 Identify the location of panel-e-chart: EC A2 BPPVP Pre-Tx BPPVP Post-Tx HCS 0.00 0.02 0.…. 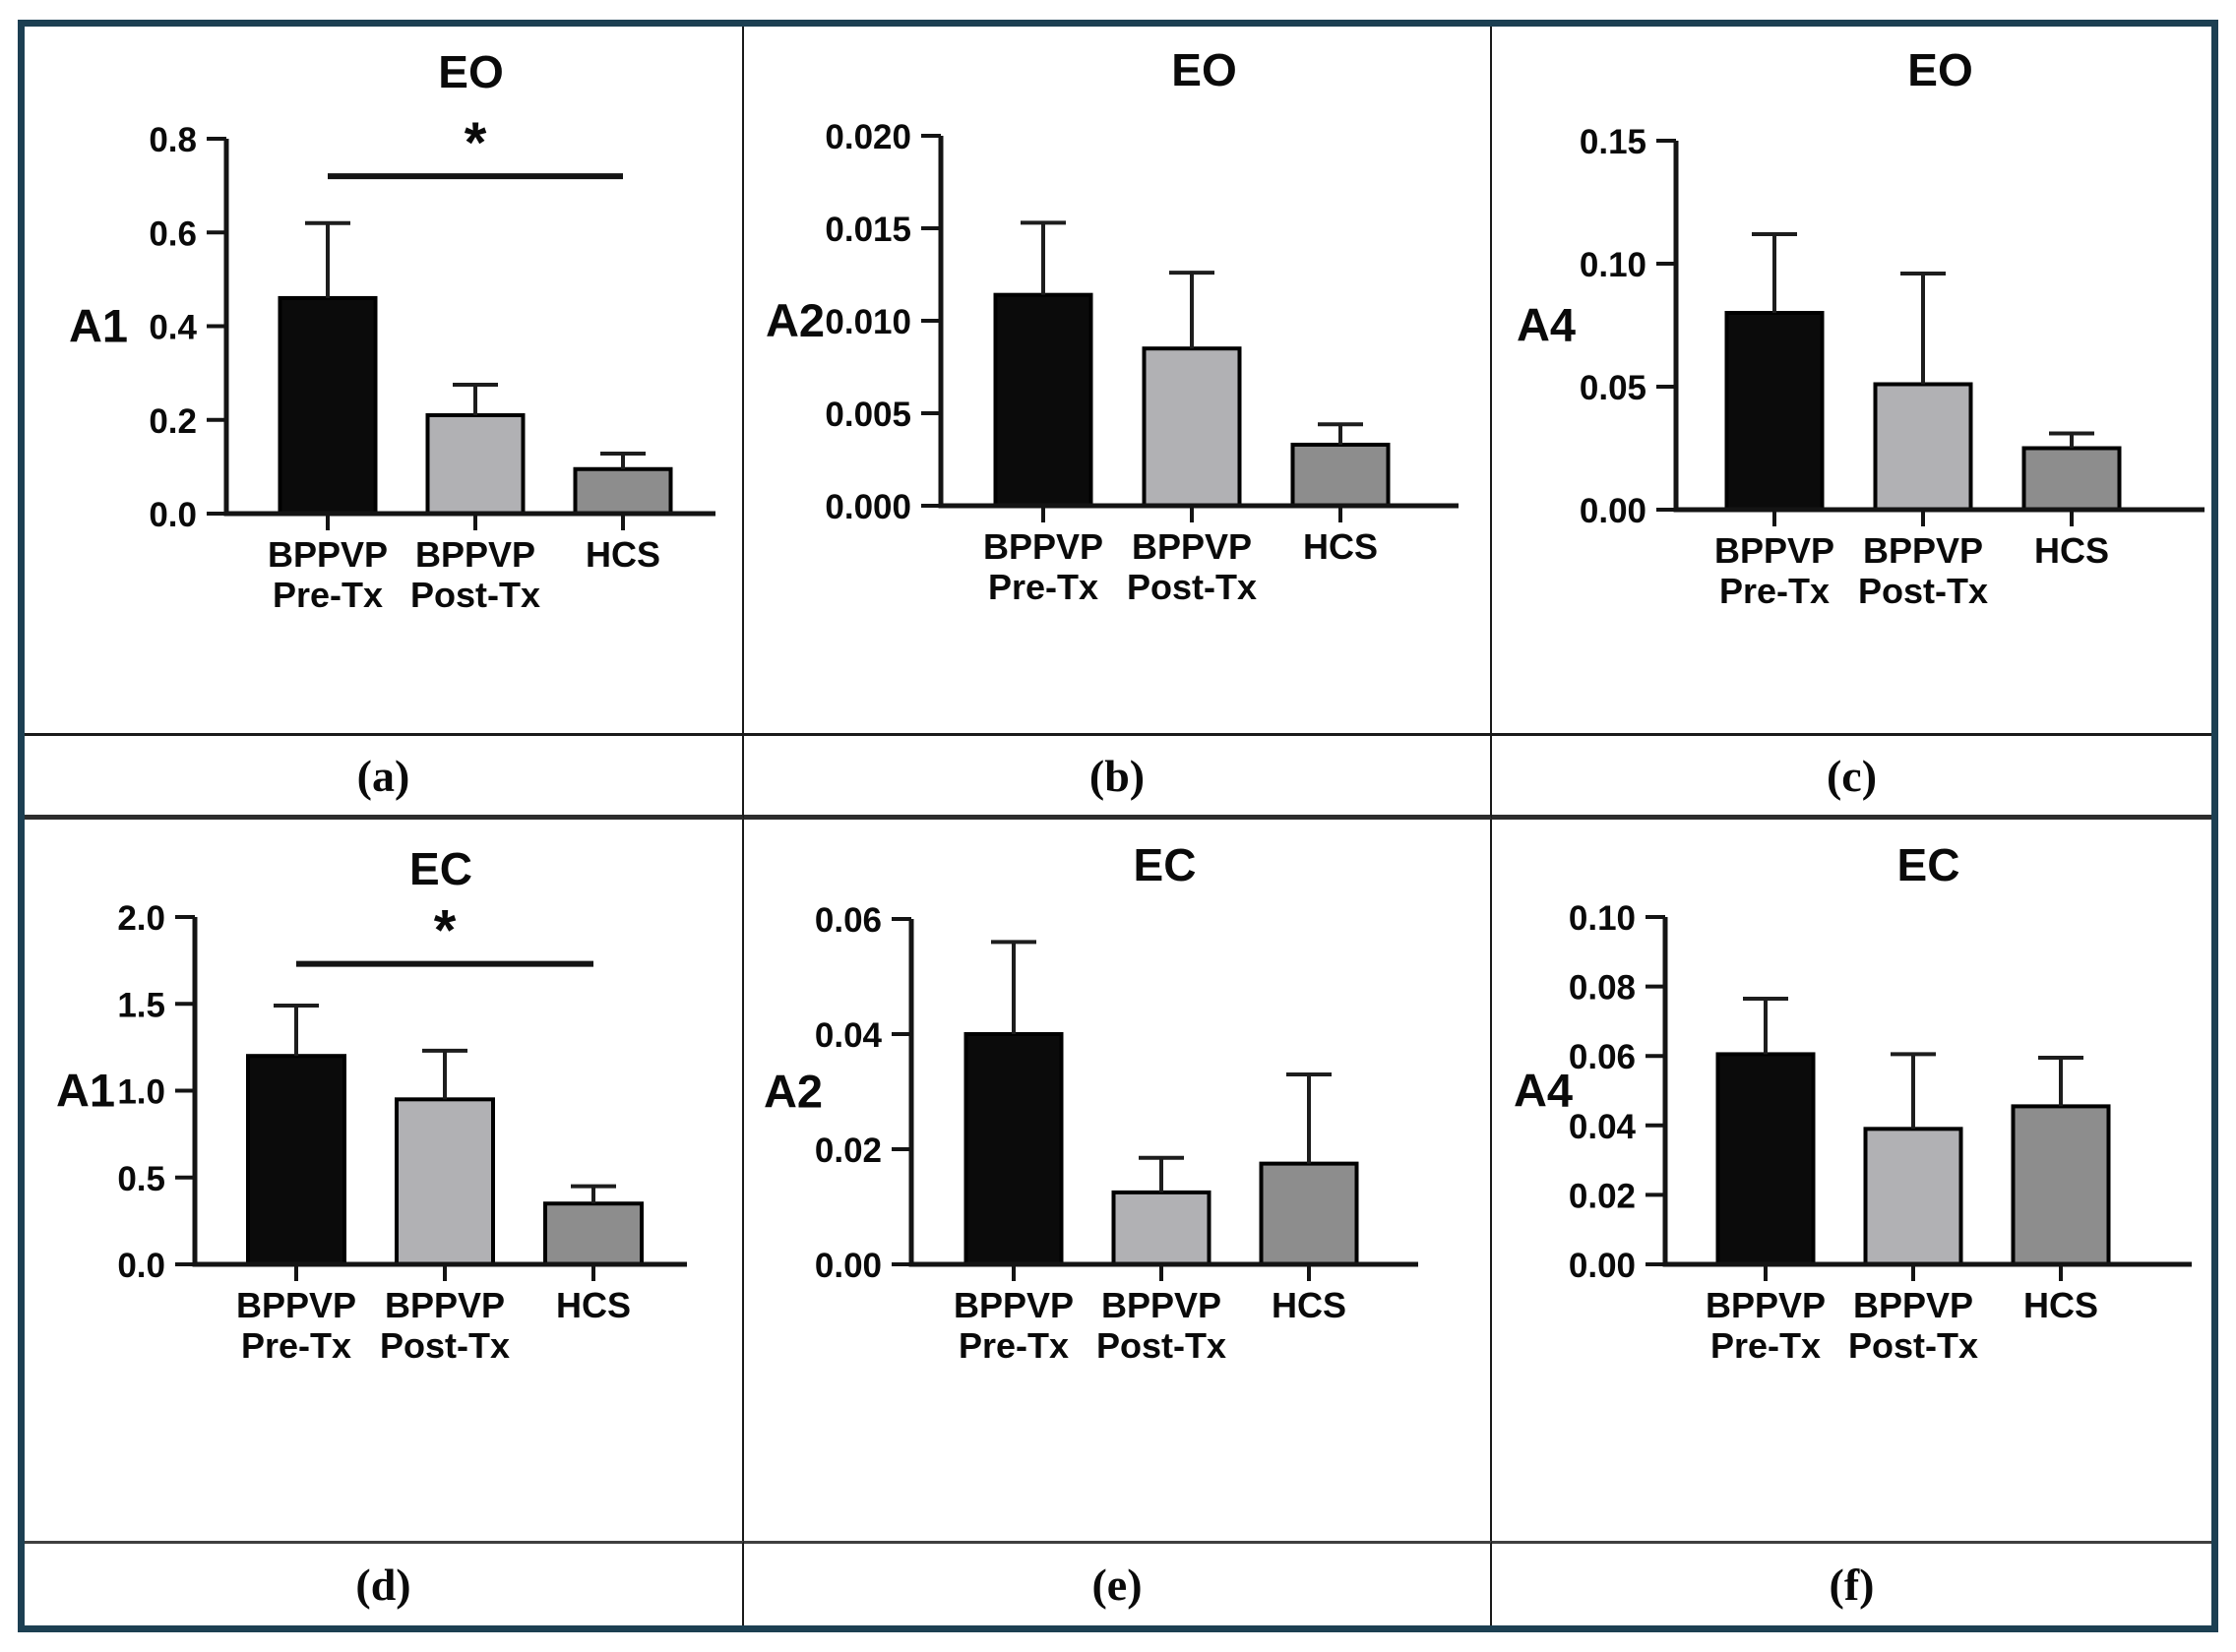
(1118, 1180).